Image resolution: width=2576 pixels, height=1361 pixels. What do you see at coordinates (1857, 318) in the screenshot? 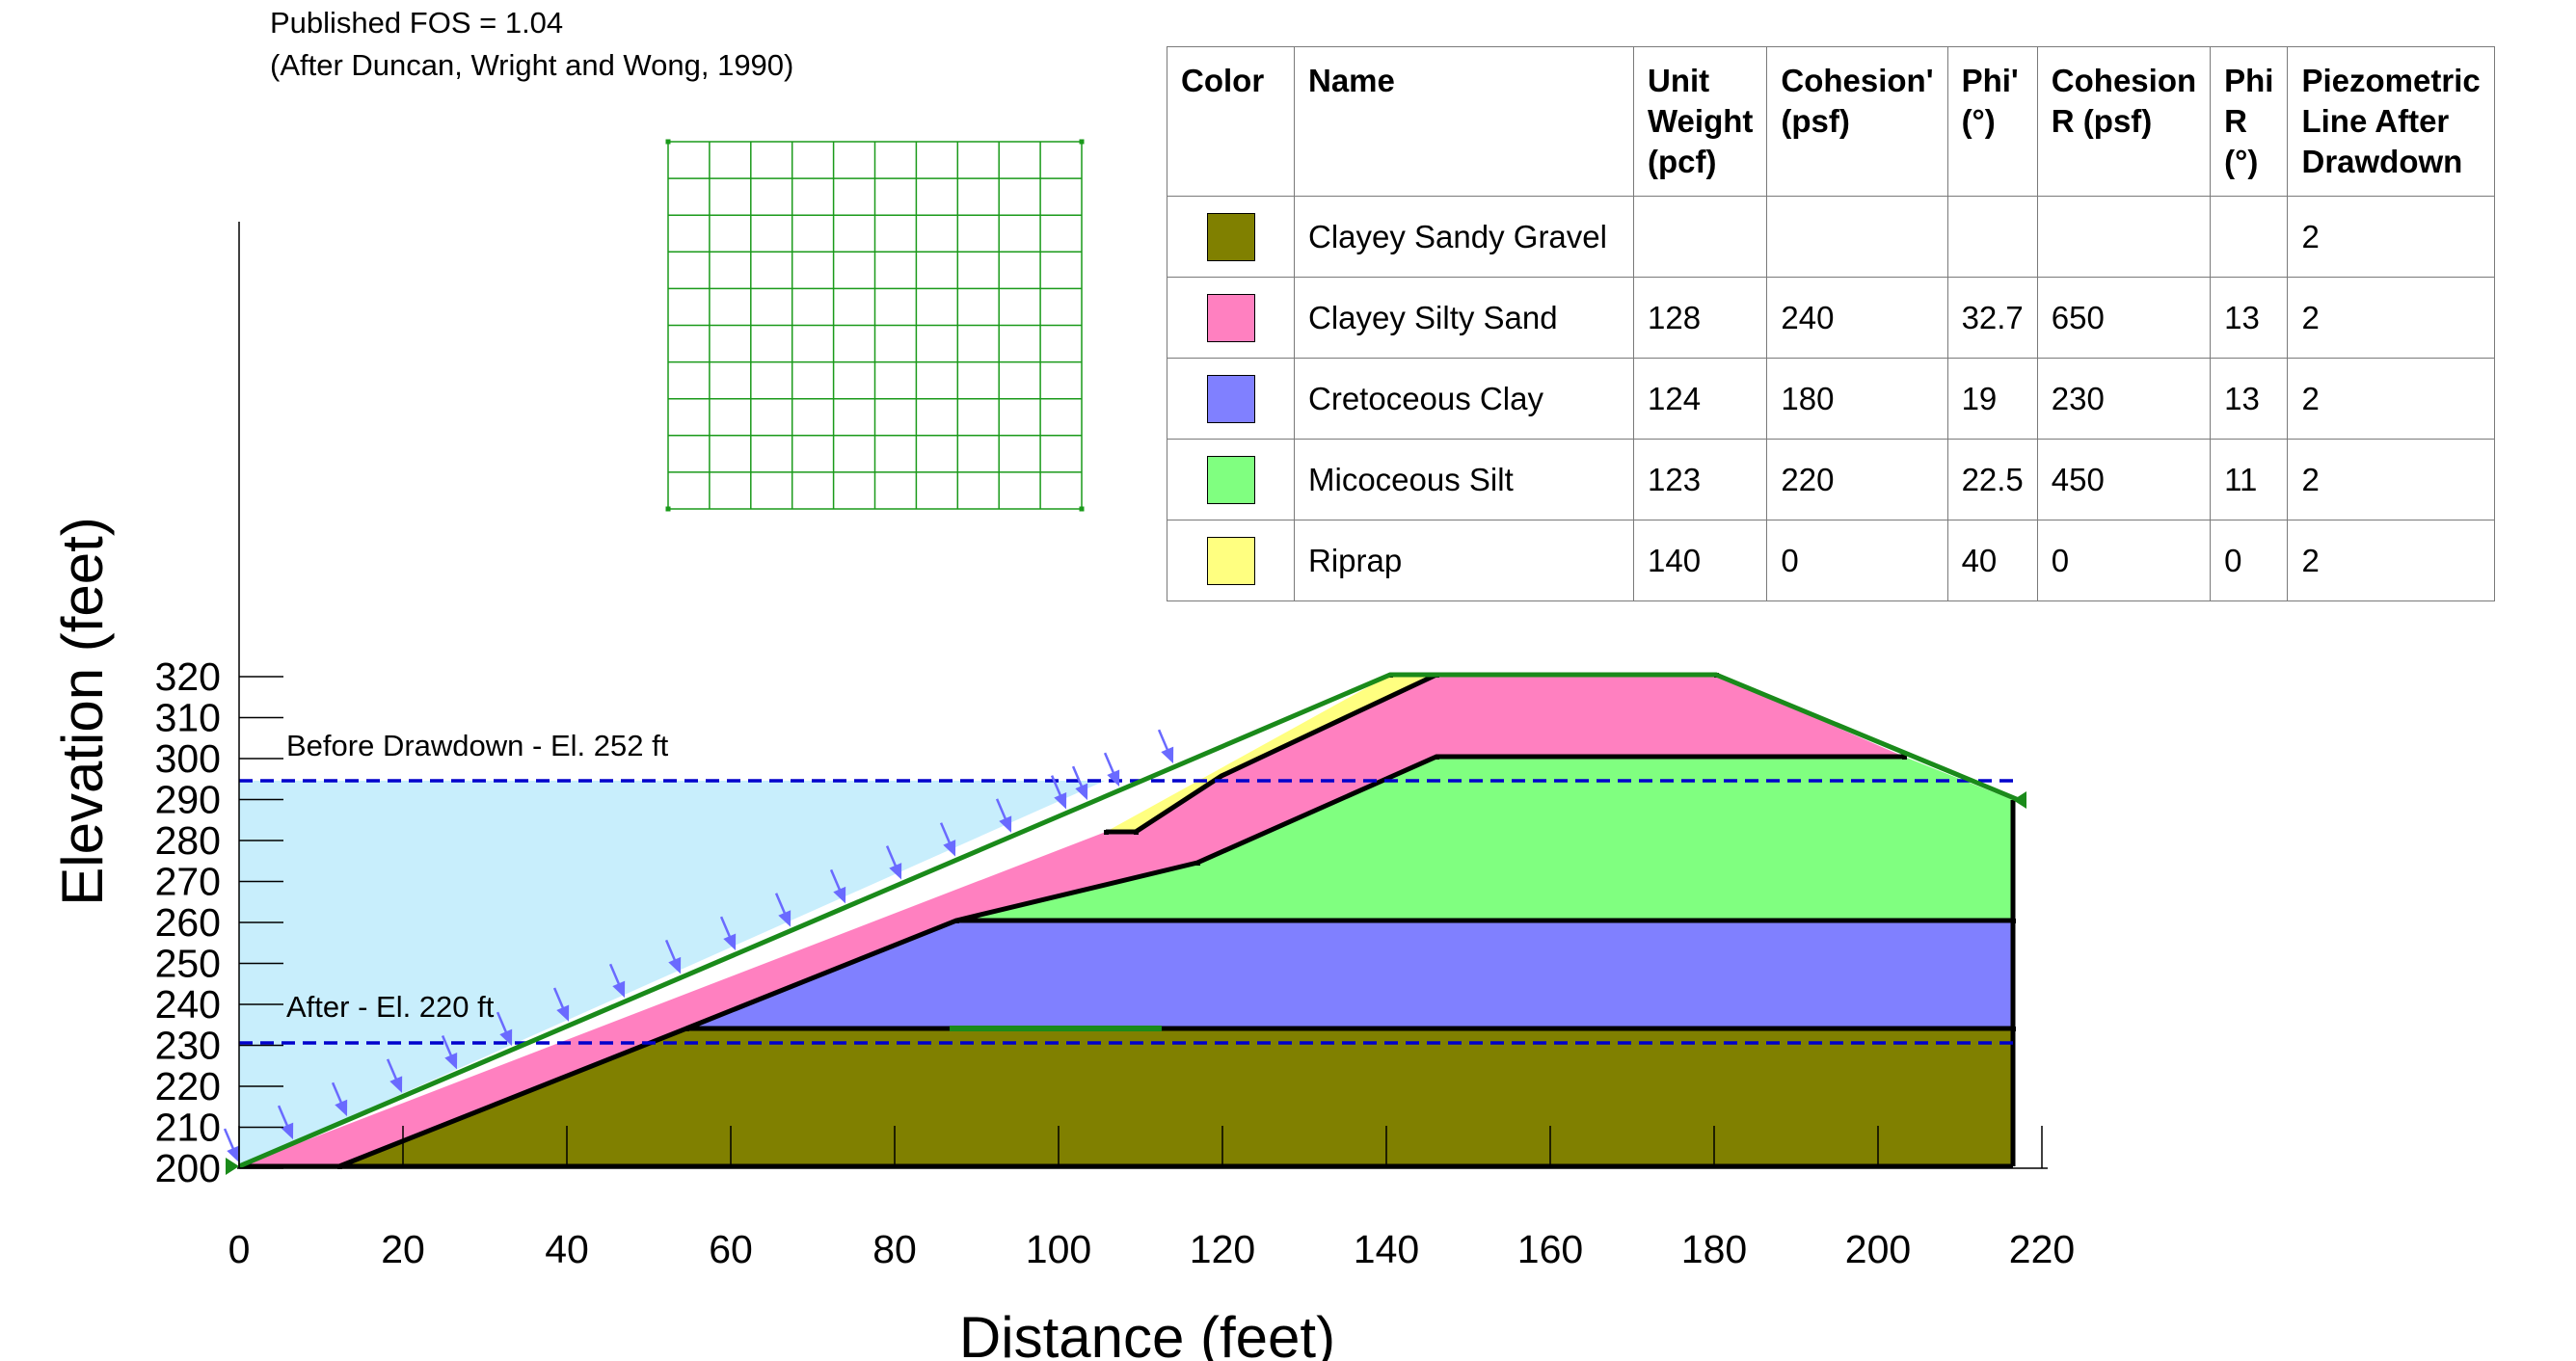
I see `cohesion-cell: 240` at bounding box center [1857, 318].